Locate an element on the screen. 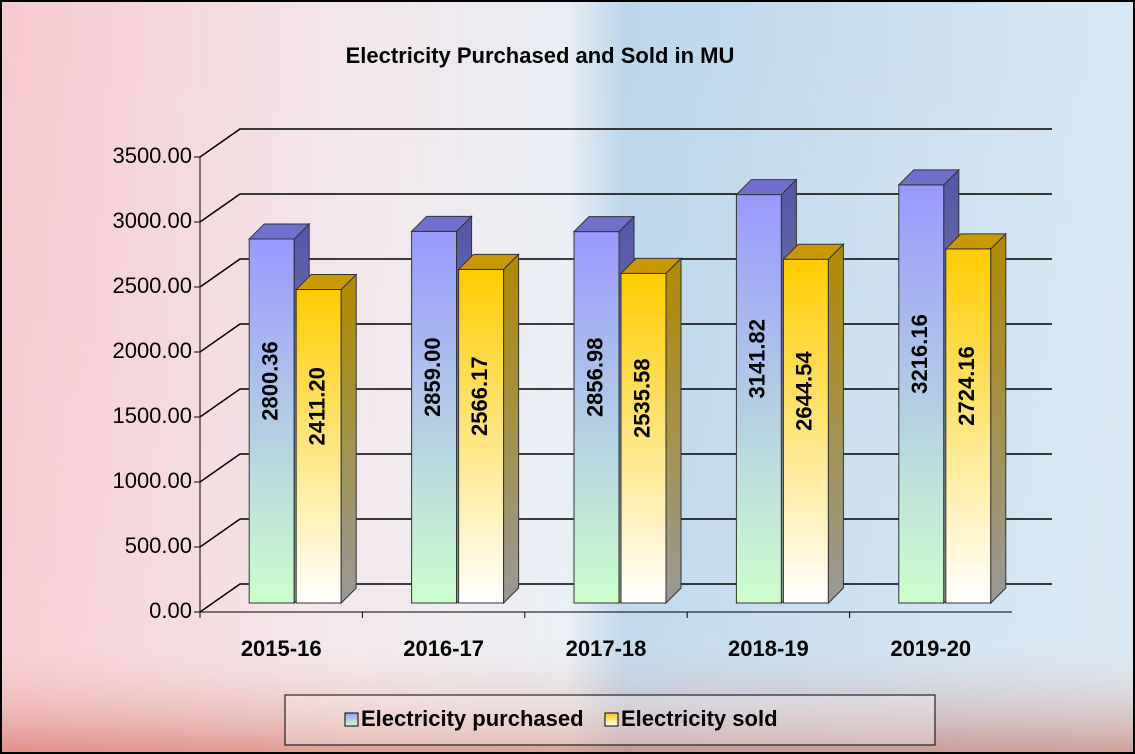 The image size is (1135, 754). x-tick-label: 2017-18 is located at coordinates (606, 648).